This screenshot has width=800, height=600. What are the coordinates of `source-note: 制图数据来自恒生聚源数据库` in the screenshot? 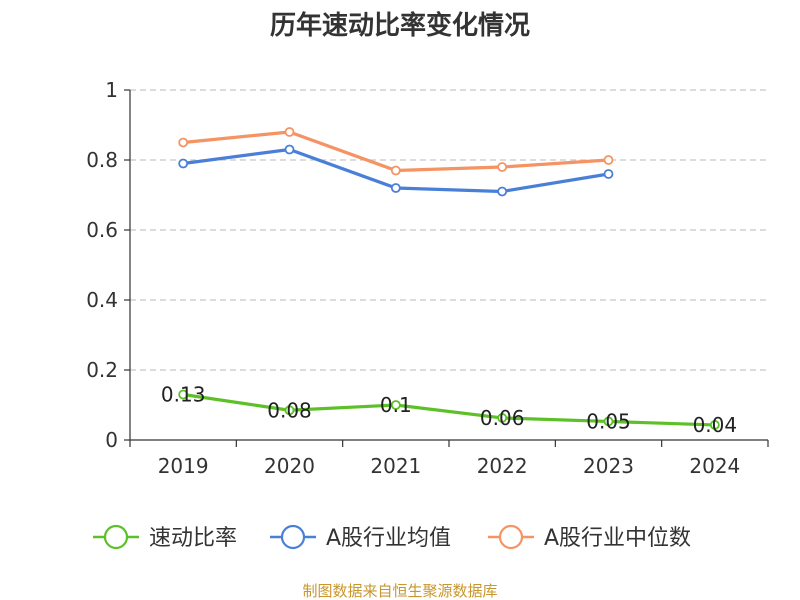 It's located at (399, 591).